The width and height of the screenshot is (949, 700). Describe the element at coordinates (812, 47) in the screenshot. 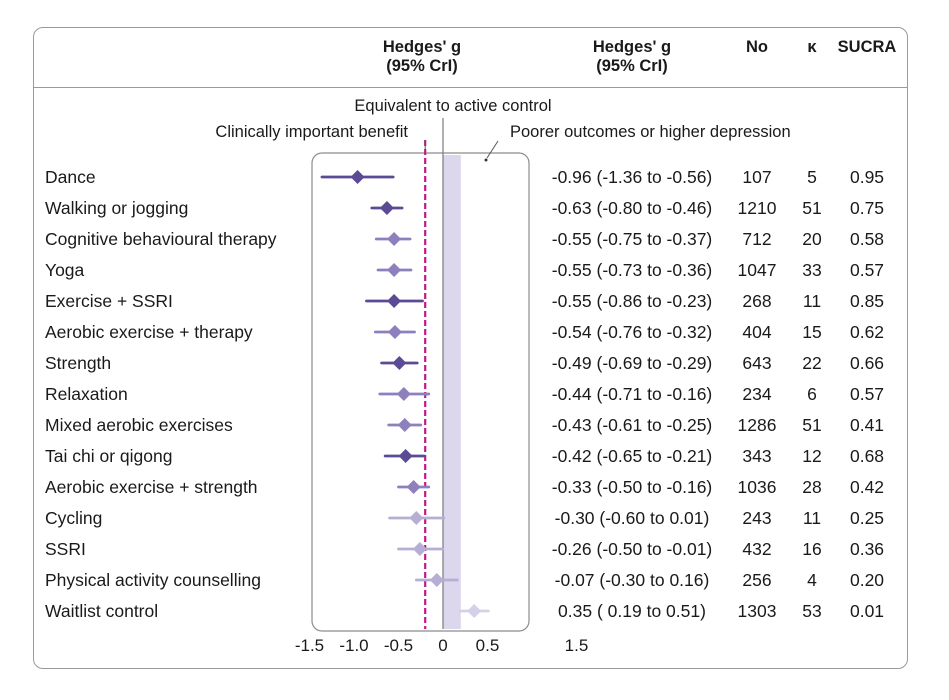

I see `kappa-column-header: κ` at that location.